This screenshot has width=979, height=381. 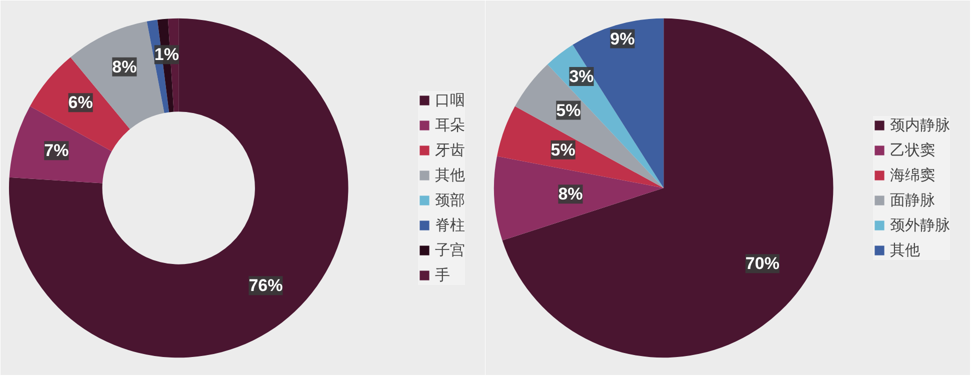 What do you see at coordinates (920, 225) in the screenshot?
I see `legend-label: 颈外静脉` at bounding box center [920, 225].